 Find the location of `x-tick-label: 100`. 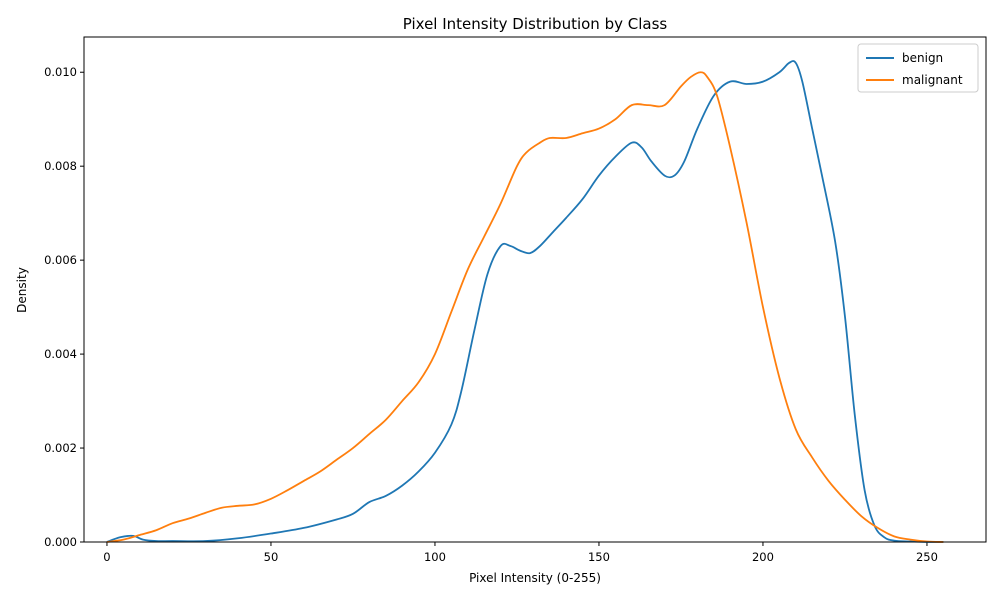

x-tick-label: 100 is located at coordinates (435, 557).